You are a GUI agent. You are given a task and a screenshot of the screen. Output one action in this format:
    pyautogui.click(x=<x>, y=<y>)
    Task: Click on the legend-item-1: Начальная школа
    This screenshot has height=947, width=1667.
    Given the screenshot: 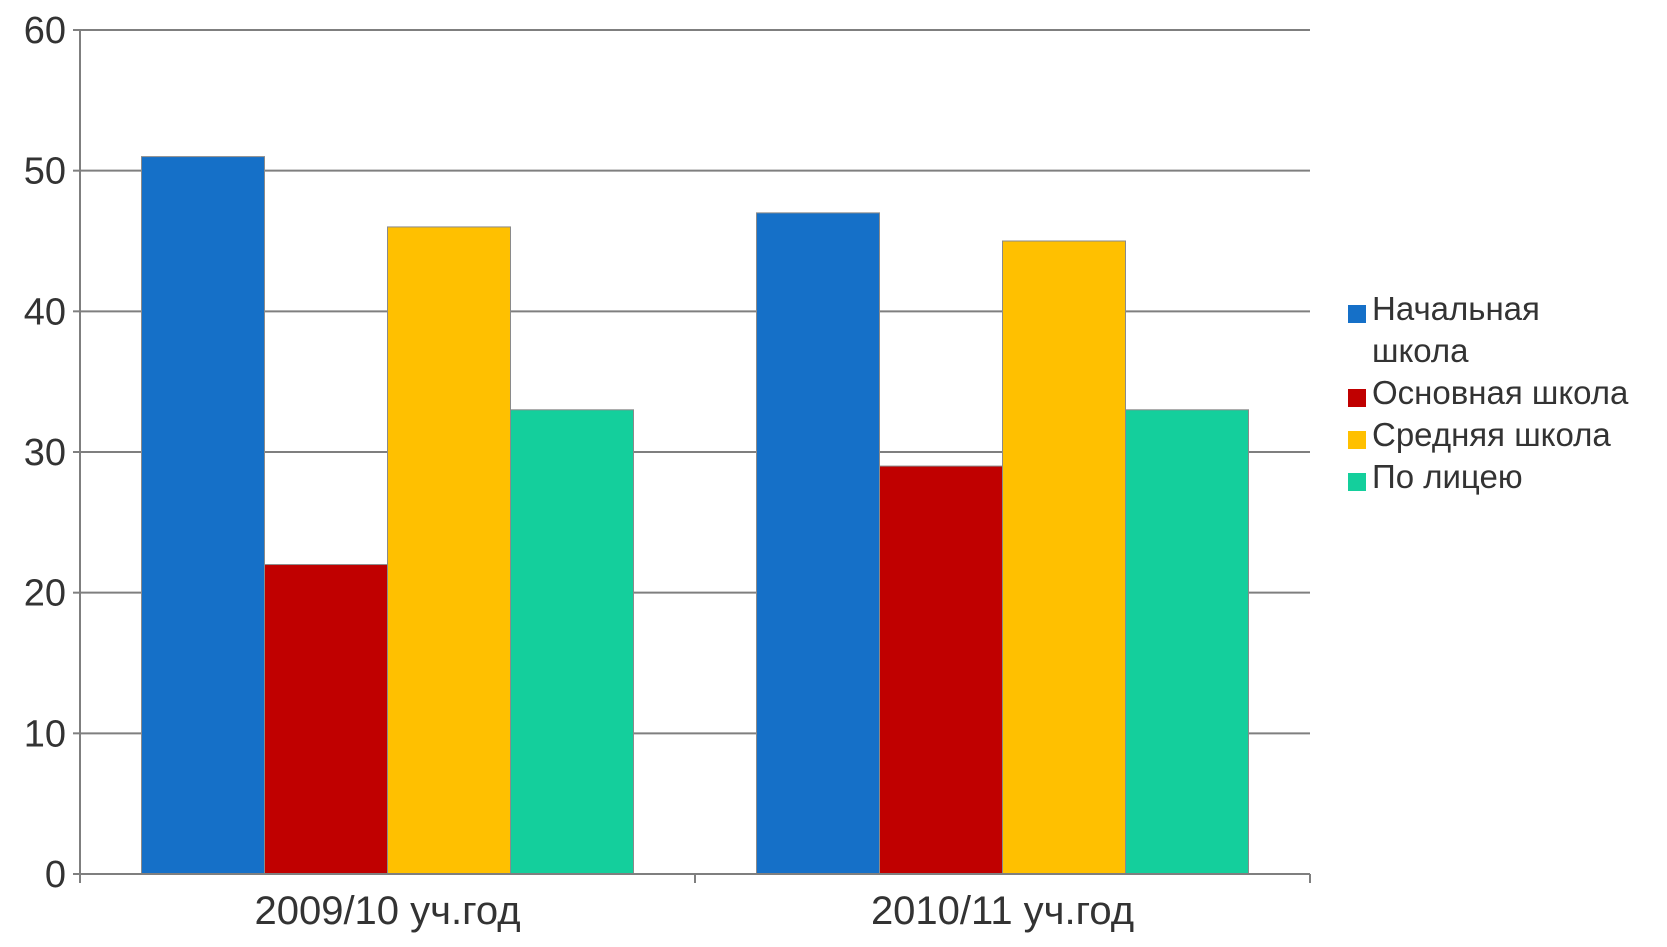 What is the action you would take?
    pyautogui.click(x=1505, y=330)
    